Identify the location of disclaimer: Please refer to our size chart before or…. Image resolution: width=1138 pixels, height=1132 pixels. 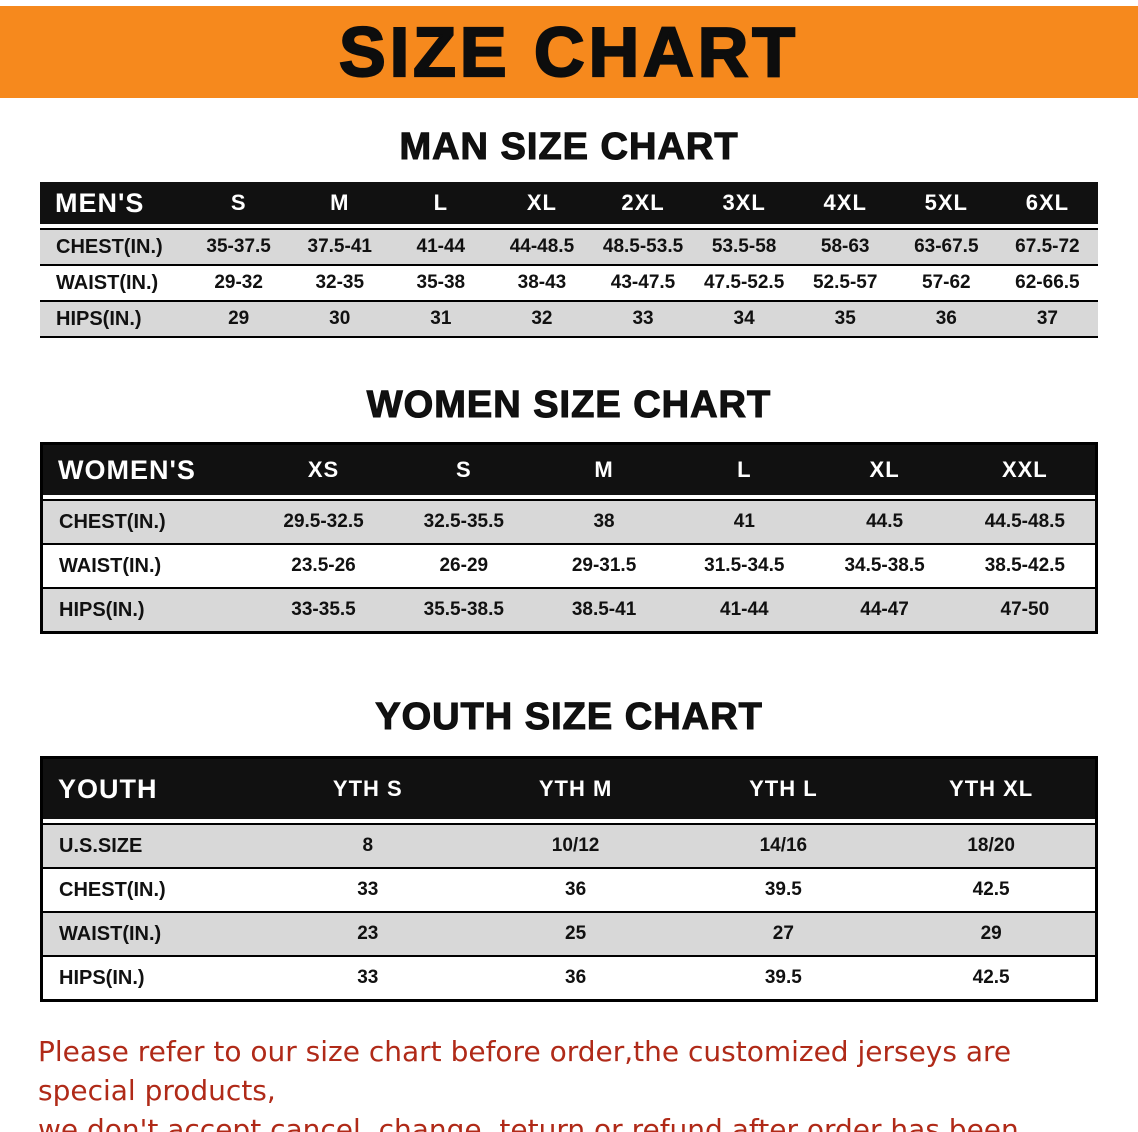
(569, 1082).